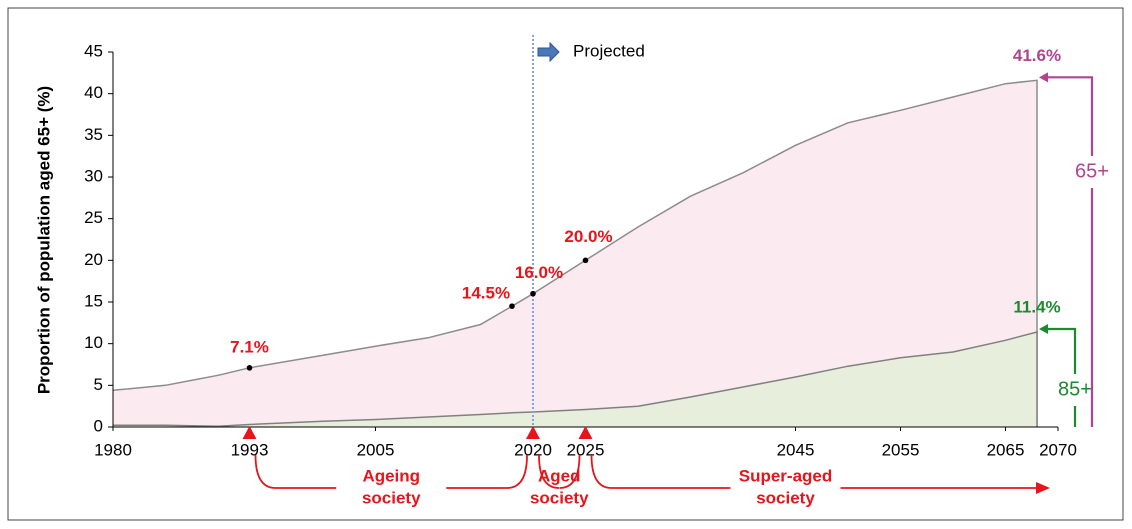 The image size is (1132, 529). I want to click on y-axis-label: Proportion of population aged 65+ (%), so click(43, 240).